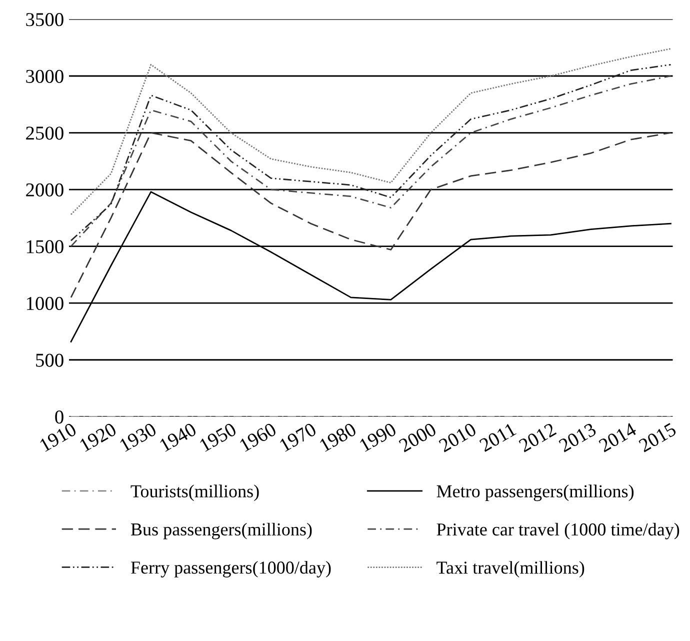 This screenshot has width=690, height=641. What do you see at coordinates (298, 437) in the screenshot?
I see `x-tick-label: 1970` at bounding box center [298, 437].